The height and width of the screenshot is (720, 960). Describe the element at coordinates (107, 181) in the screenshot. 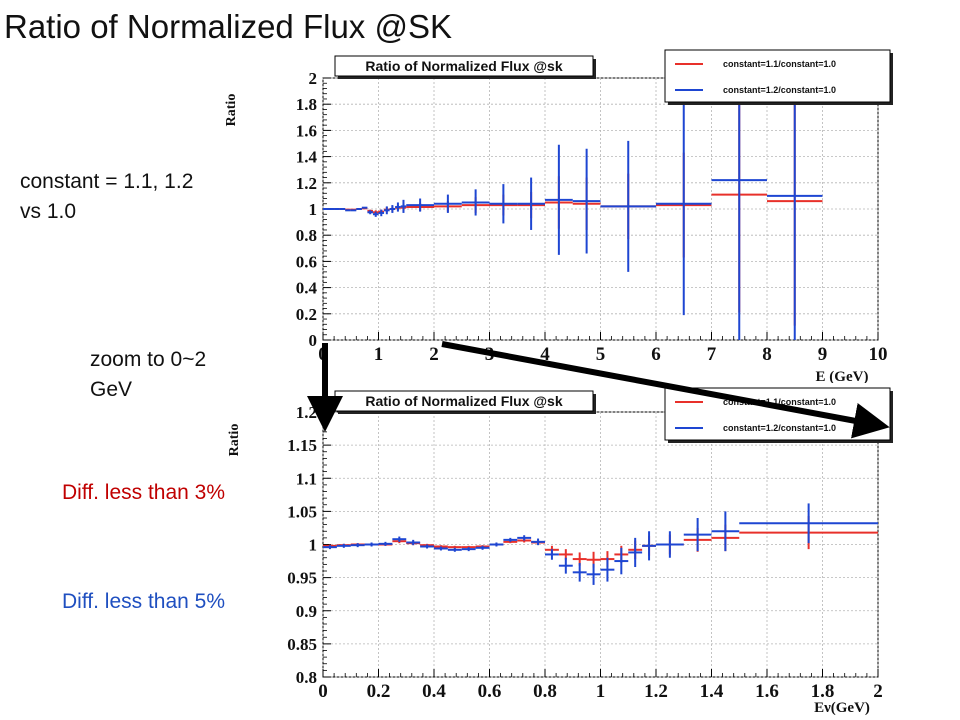

I see `constant-note-line1: constant = 1.1, 1.2` at that location.